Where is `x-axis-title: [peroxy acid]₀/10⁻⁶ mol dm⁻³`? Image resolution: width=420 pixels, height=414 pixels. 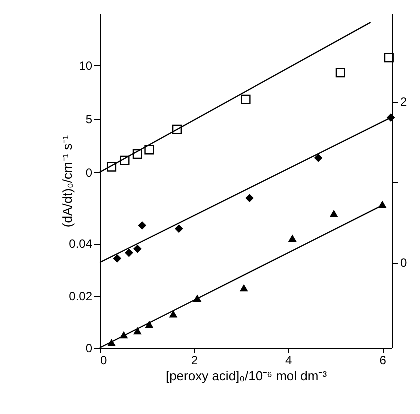 x-axis-title: [peroxy acid]₀/10⁻⁶ mol dm⁻³ is located at coordinates (247, 376).